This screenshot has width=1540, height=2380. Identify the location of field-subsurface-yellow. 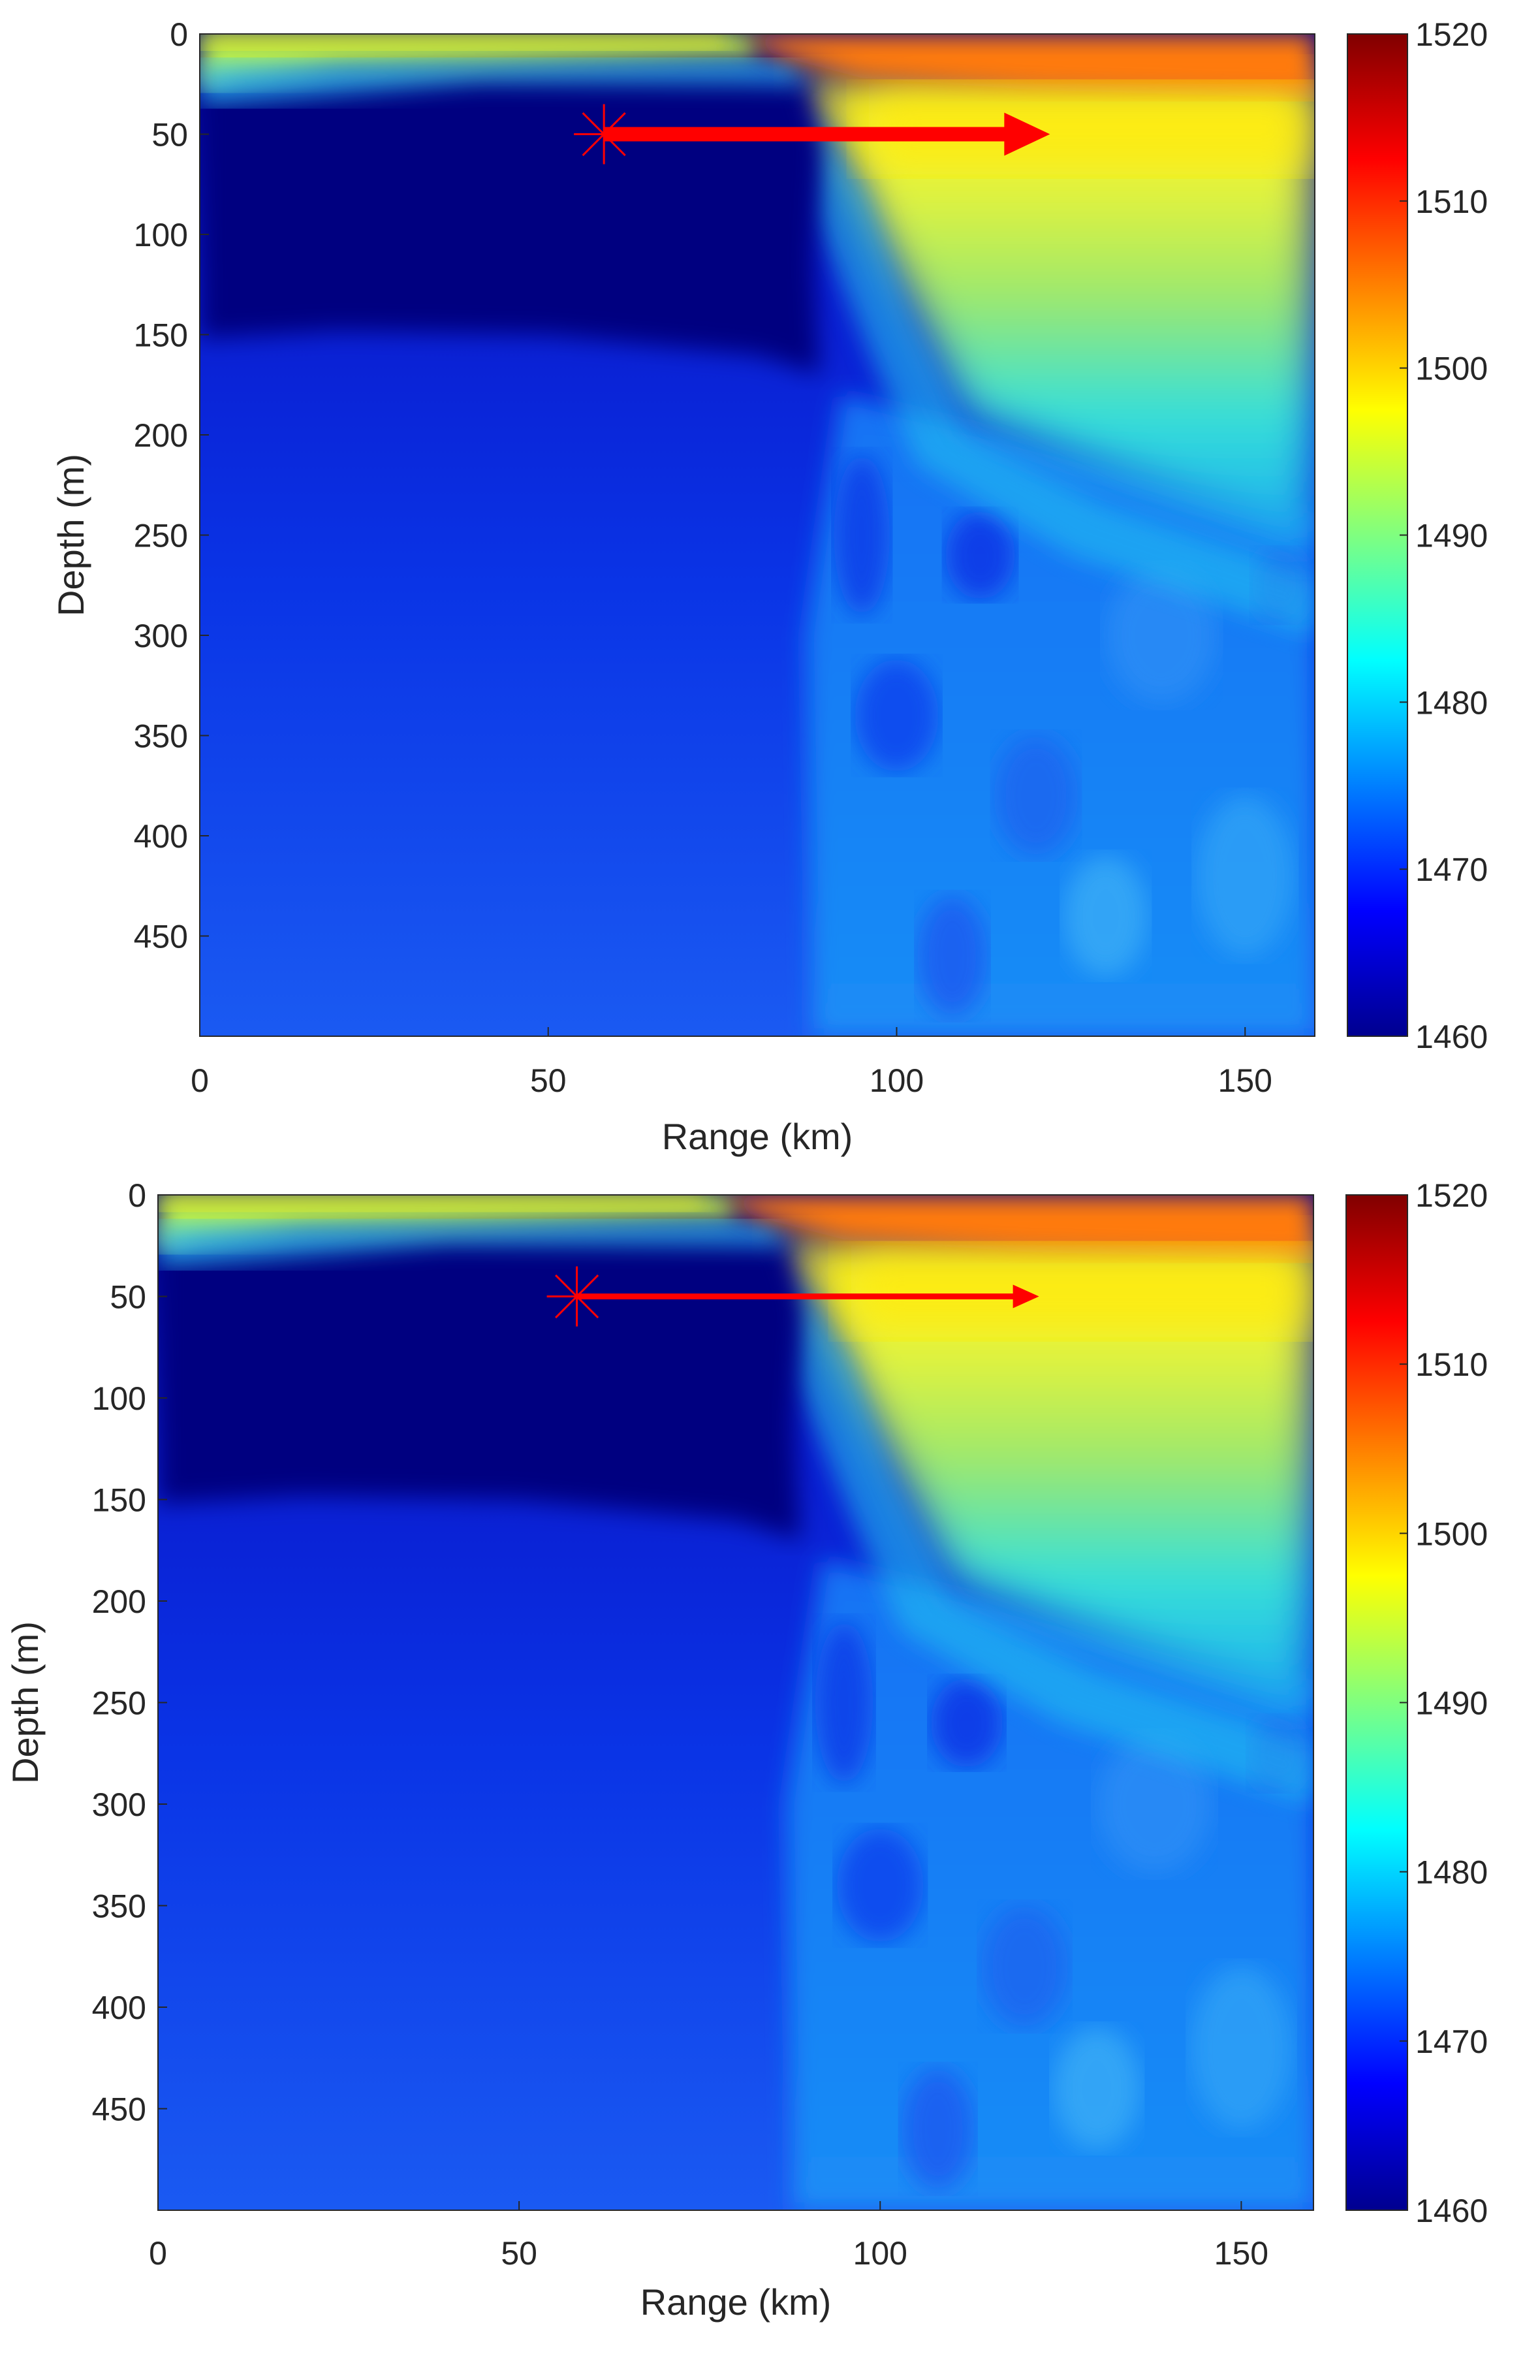
(1082, 1291).